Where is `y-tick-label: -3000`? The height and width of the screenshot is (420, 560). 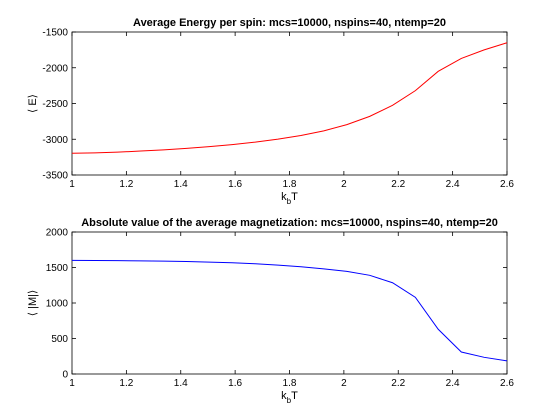 y-tick-label: -3000 is located at coordinates (55, 140).